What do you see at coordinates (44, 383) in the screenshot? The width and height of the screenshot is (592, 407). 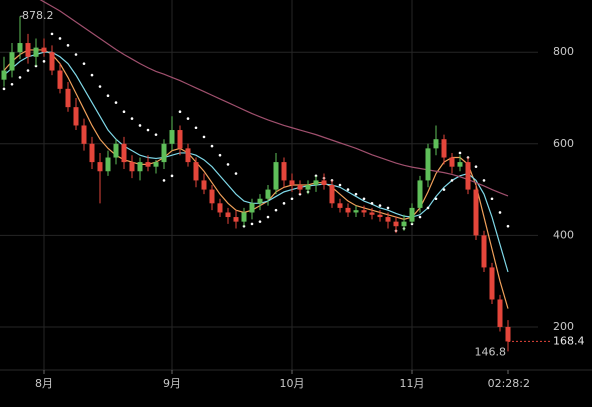 I see `x-tick-label: 8月` at bounding box center [44, 383].